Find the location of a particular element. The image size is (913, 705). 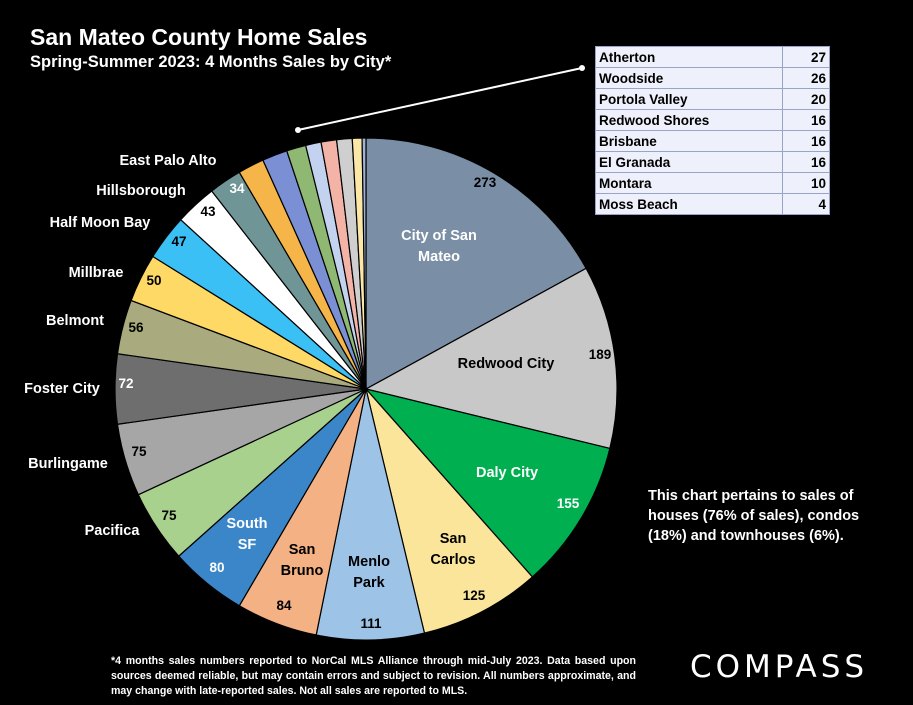

table-row: Portola Valley 20 is located at coordinates (712, 99).